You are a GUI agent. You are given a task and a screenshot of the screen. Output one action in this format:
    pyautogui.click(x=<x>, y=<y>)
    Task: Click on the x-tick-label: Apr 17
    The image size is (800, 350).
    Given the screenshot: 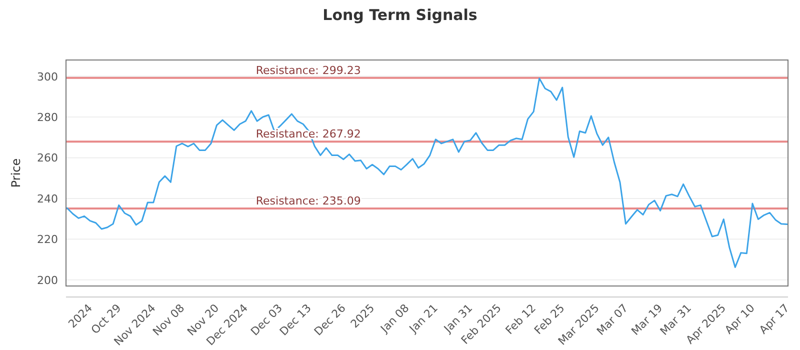 What is the action you would take?
    pyautogui.click(x=774, y=319)
    